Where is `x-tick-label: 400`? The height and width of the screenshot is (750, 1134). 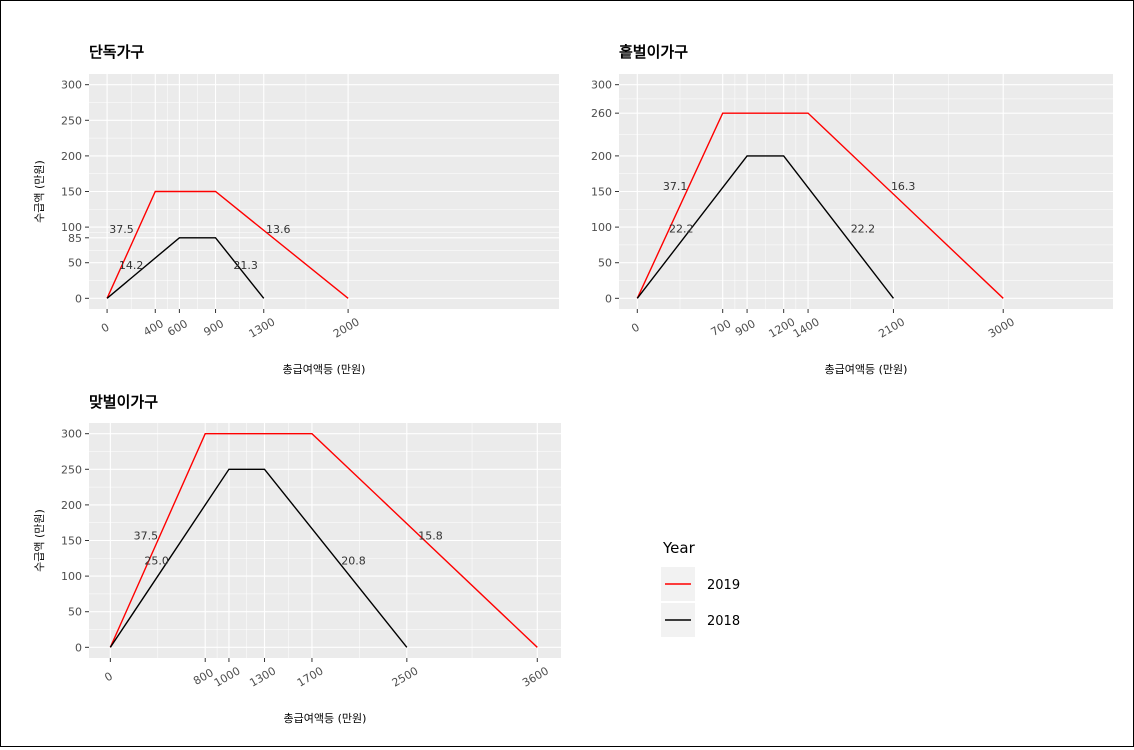 x-tick-label: 400 is located at coordinates (153, 328).